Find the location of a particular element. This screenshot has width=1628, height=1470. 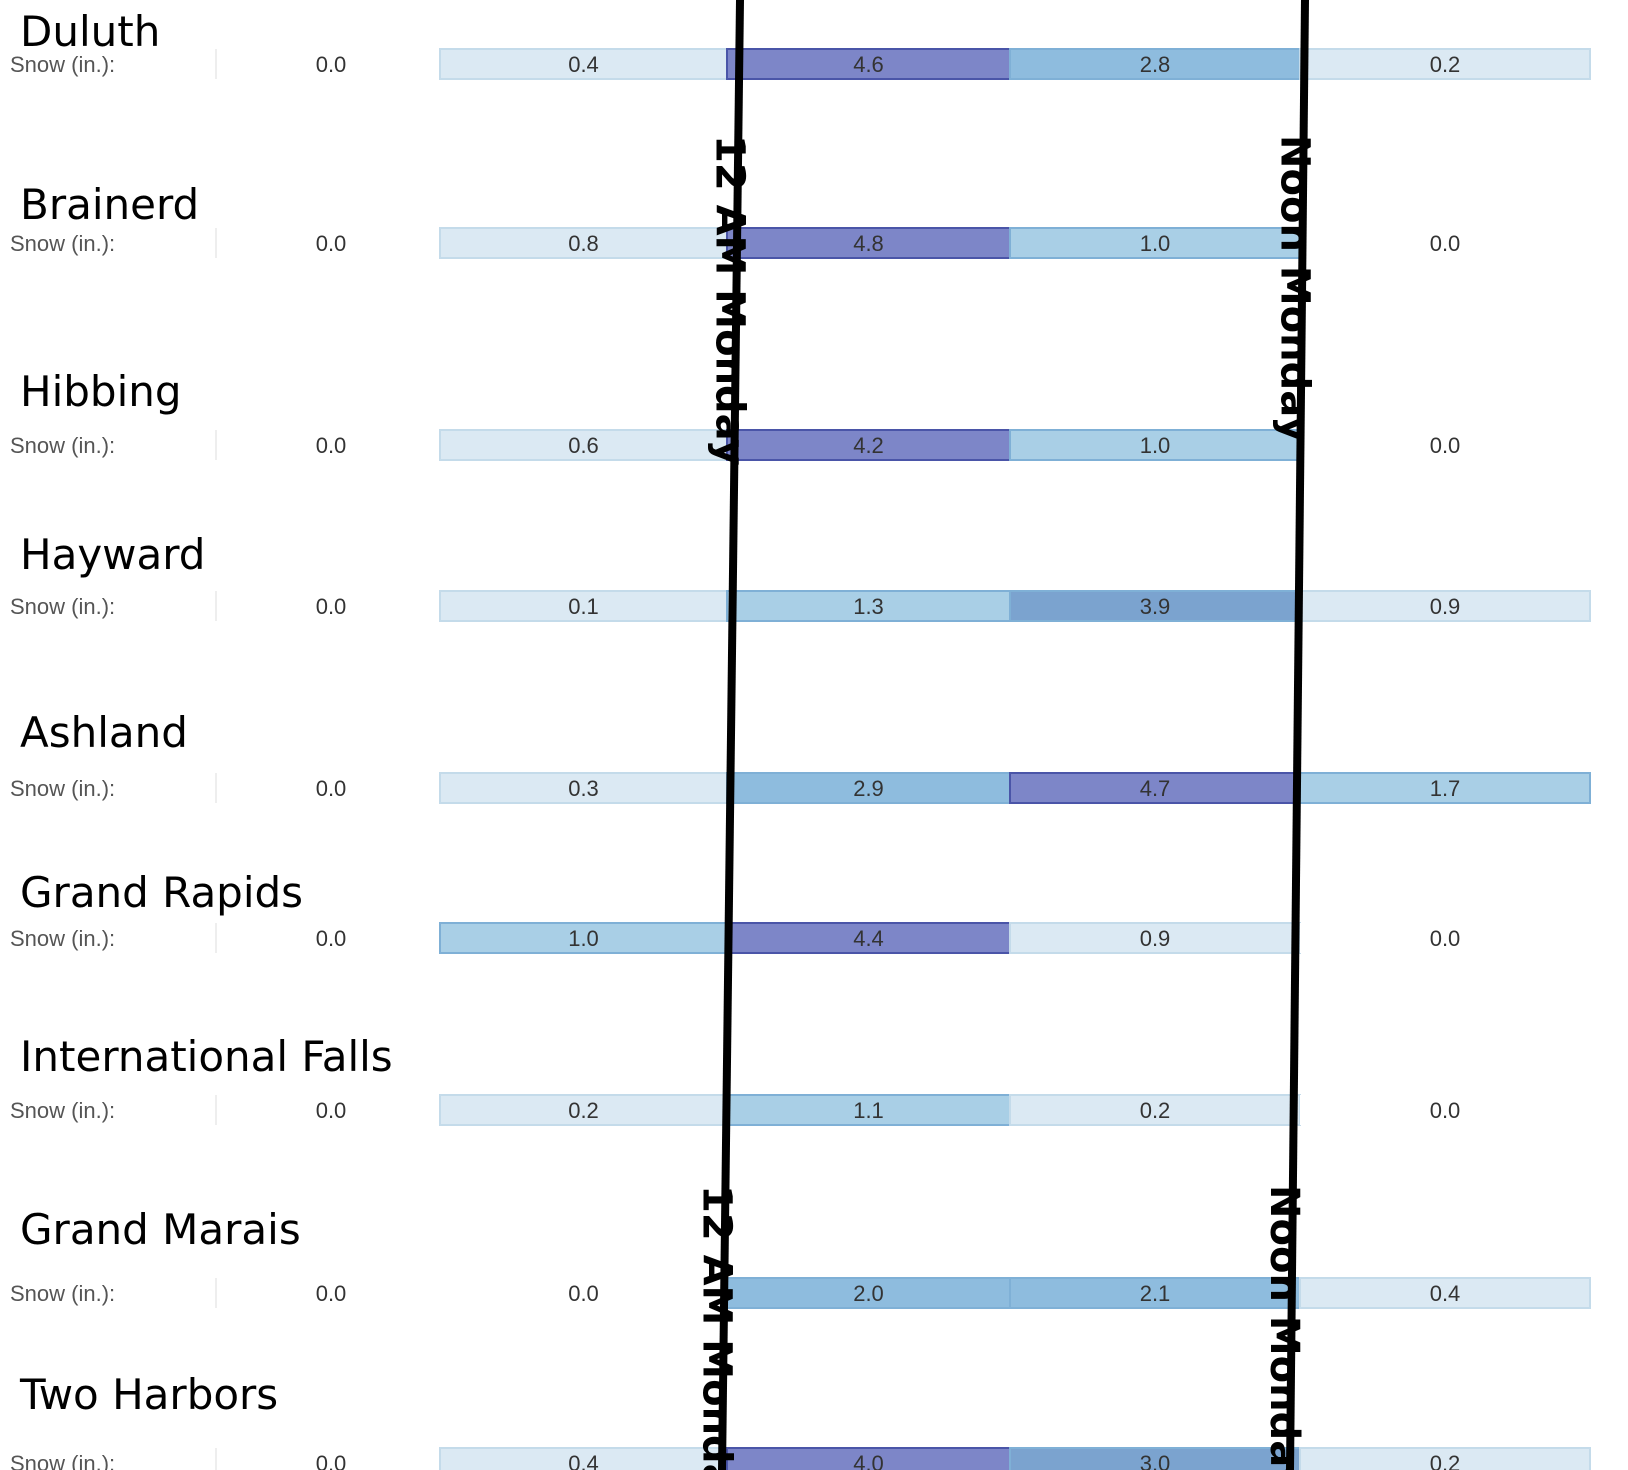

snow-cell-value: 1.7 is located at coordinates (1445, 788).